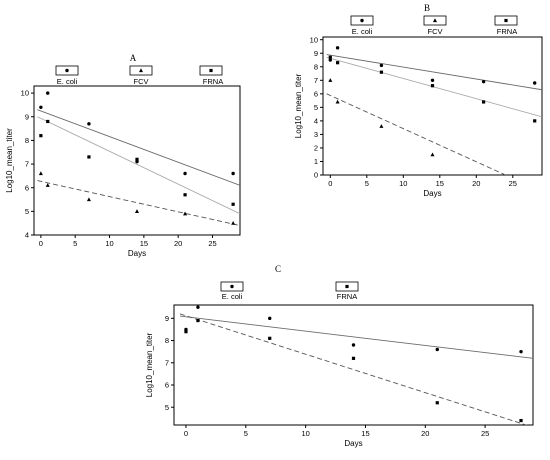 This screenshot has width=550, height=460. Describe the element at coordinates (403, 183) in the screenshot. I see `x-tick-label: 10` at that location.